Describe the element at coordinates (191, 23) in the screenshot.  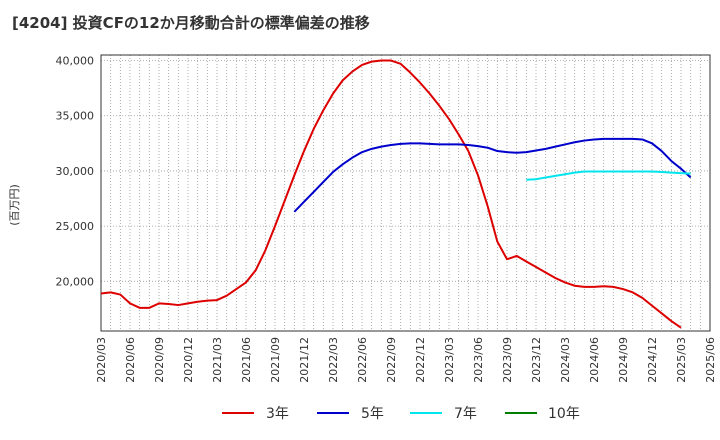
I see `chart-title: [4204] 投資CFの12か月移動合計の標準偏差の推移` at that location.